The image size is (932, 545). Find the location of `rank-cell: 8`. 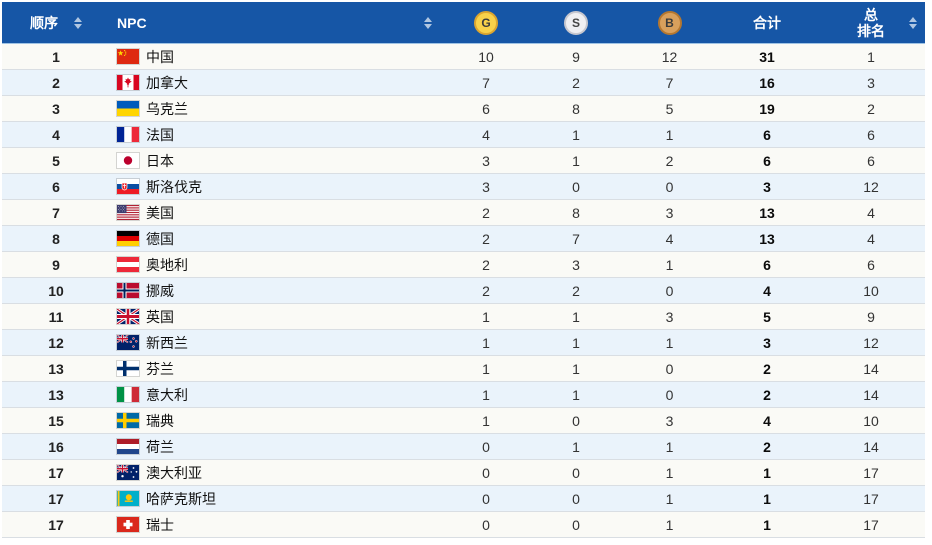

rank-cell: 8 is located at coordinates (56, 238).